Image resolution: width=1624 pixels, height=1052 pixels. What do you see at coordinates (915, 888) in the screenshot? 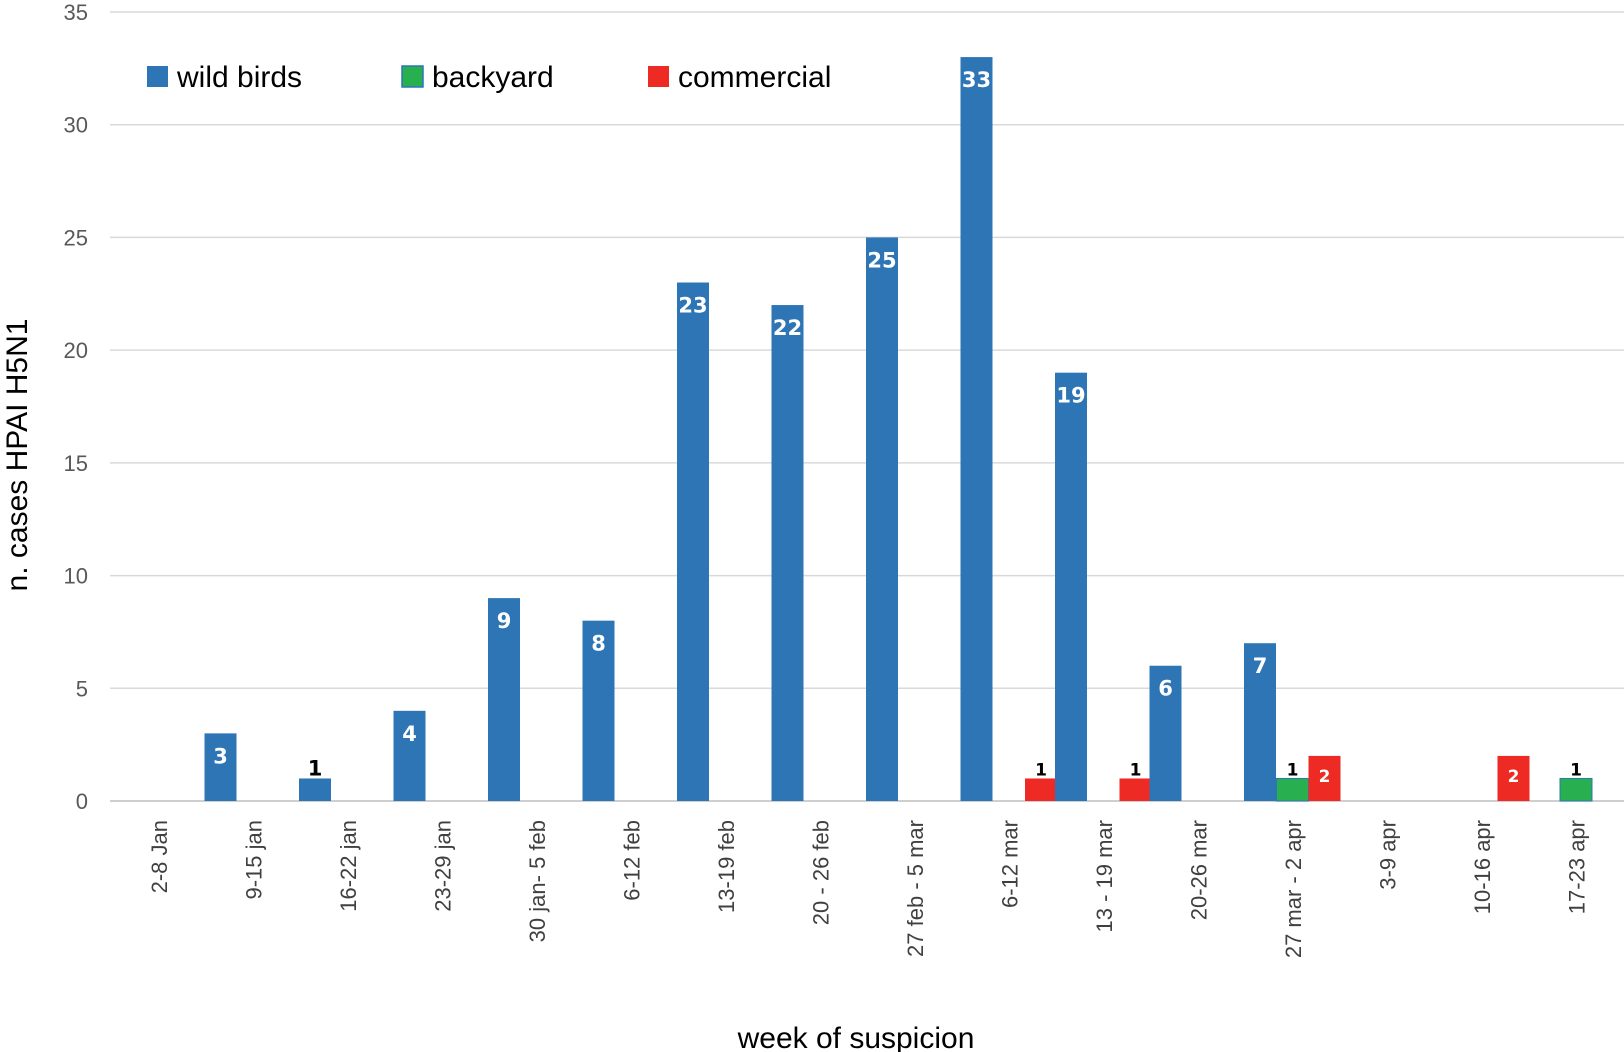
I see `x-tick-label: 27 feb - 5 mar` at bounding box center [915, 888].